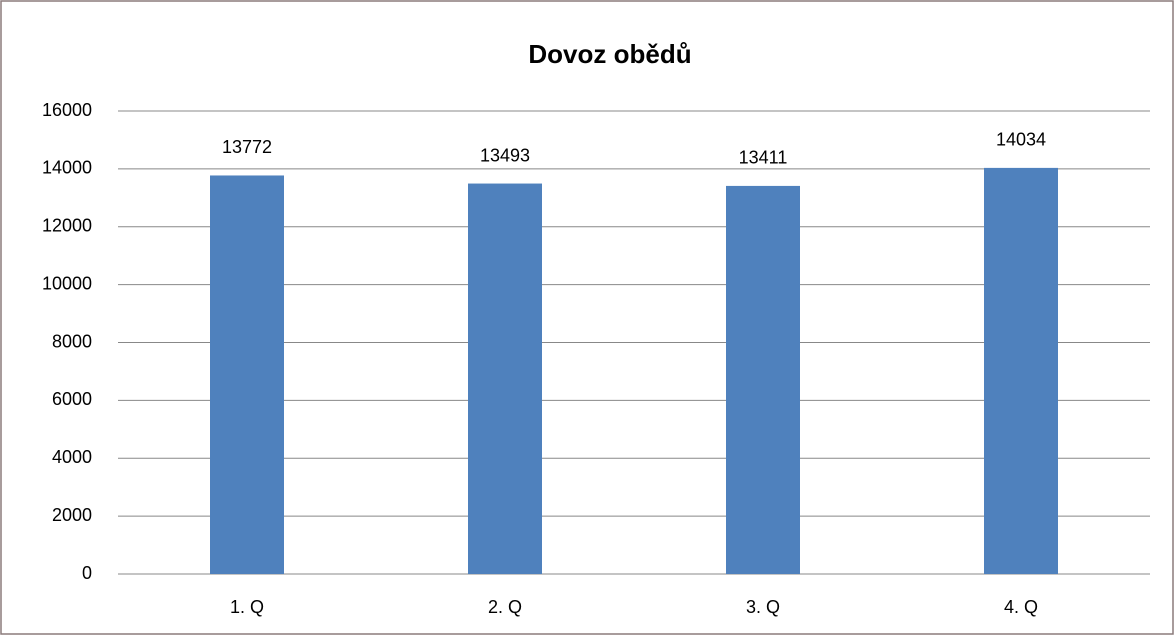 The image size is (1174, 635). Describe the element at coordinates (247, 147) in the screenshot. I see `data-label: 13772` at that location.